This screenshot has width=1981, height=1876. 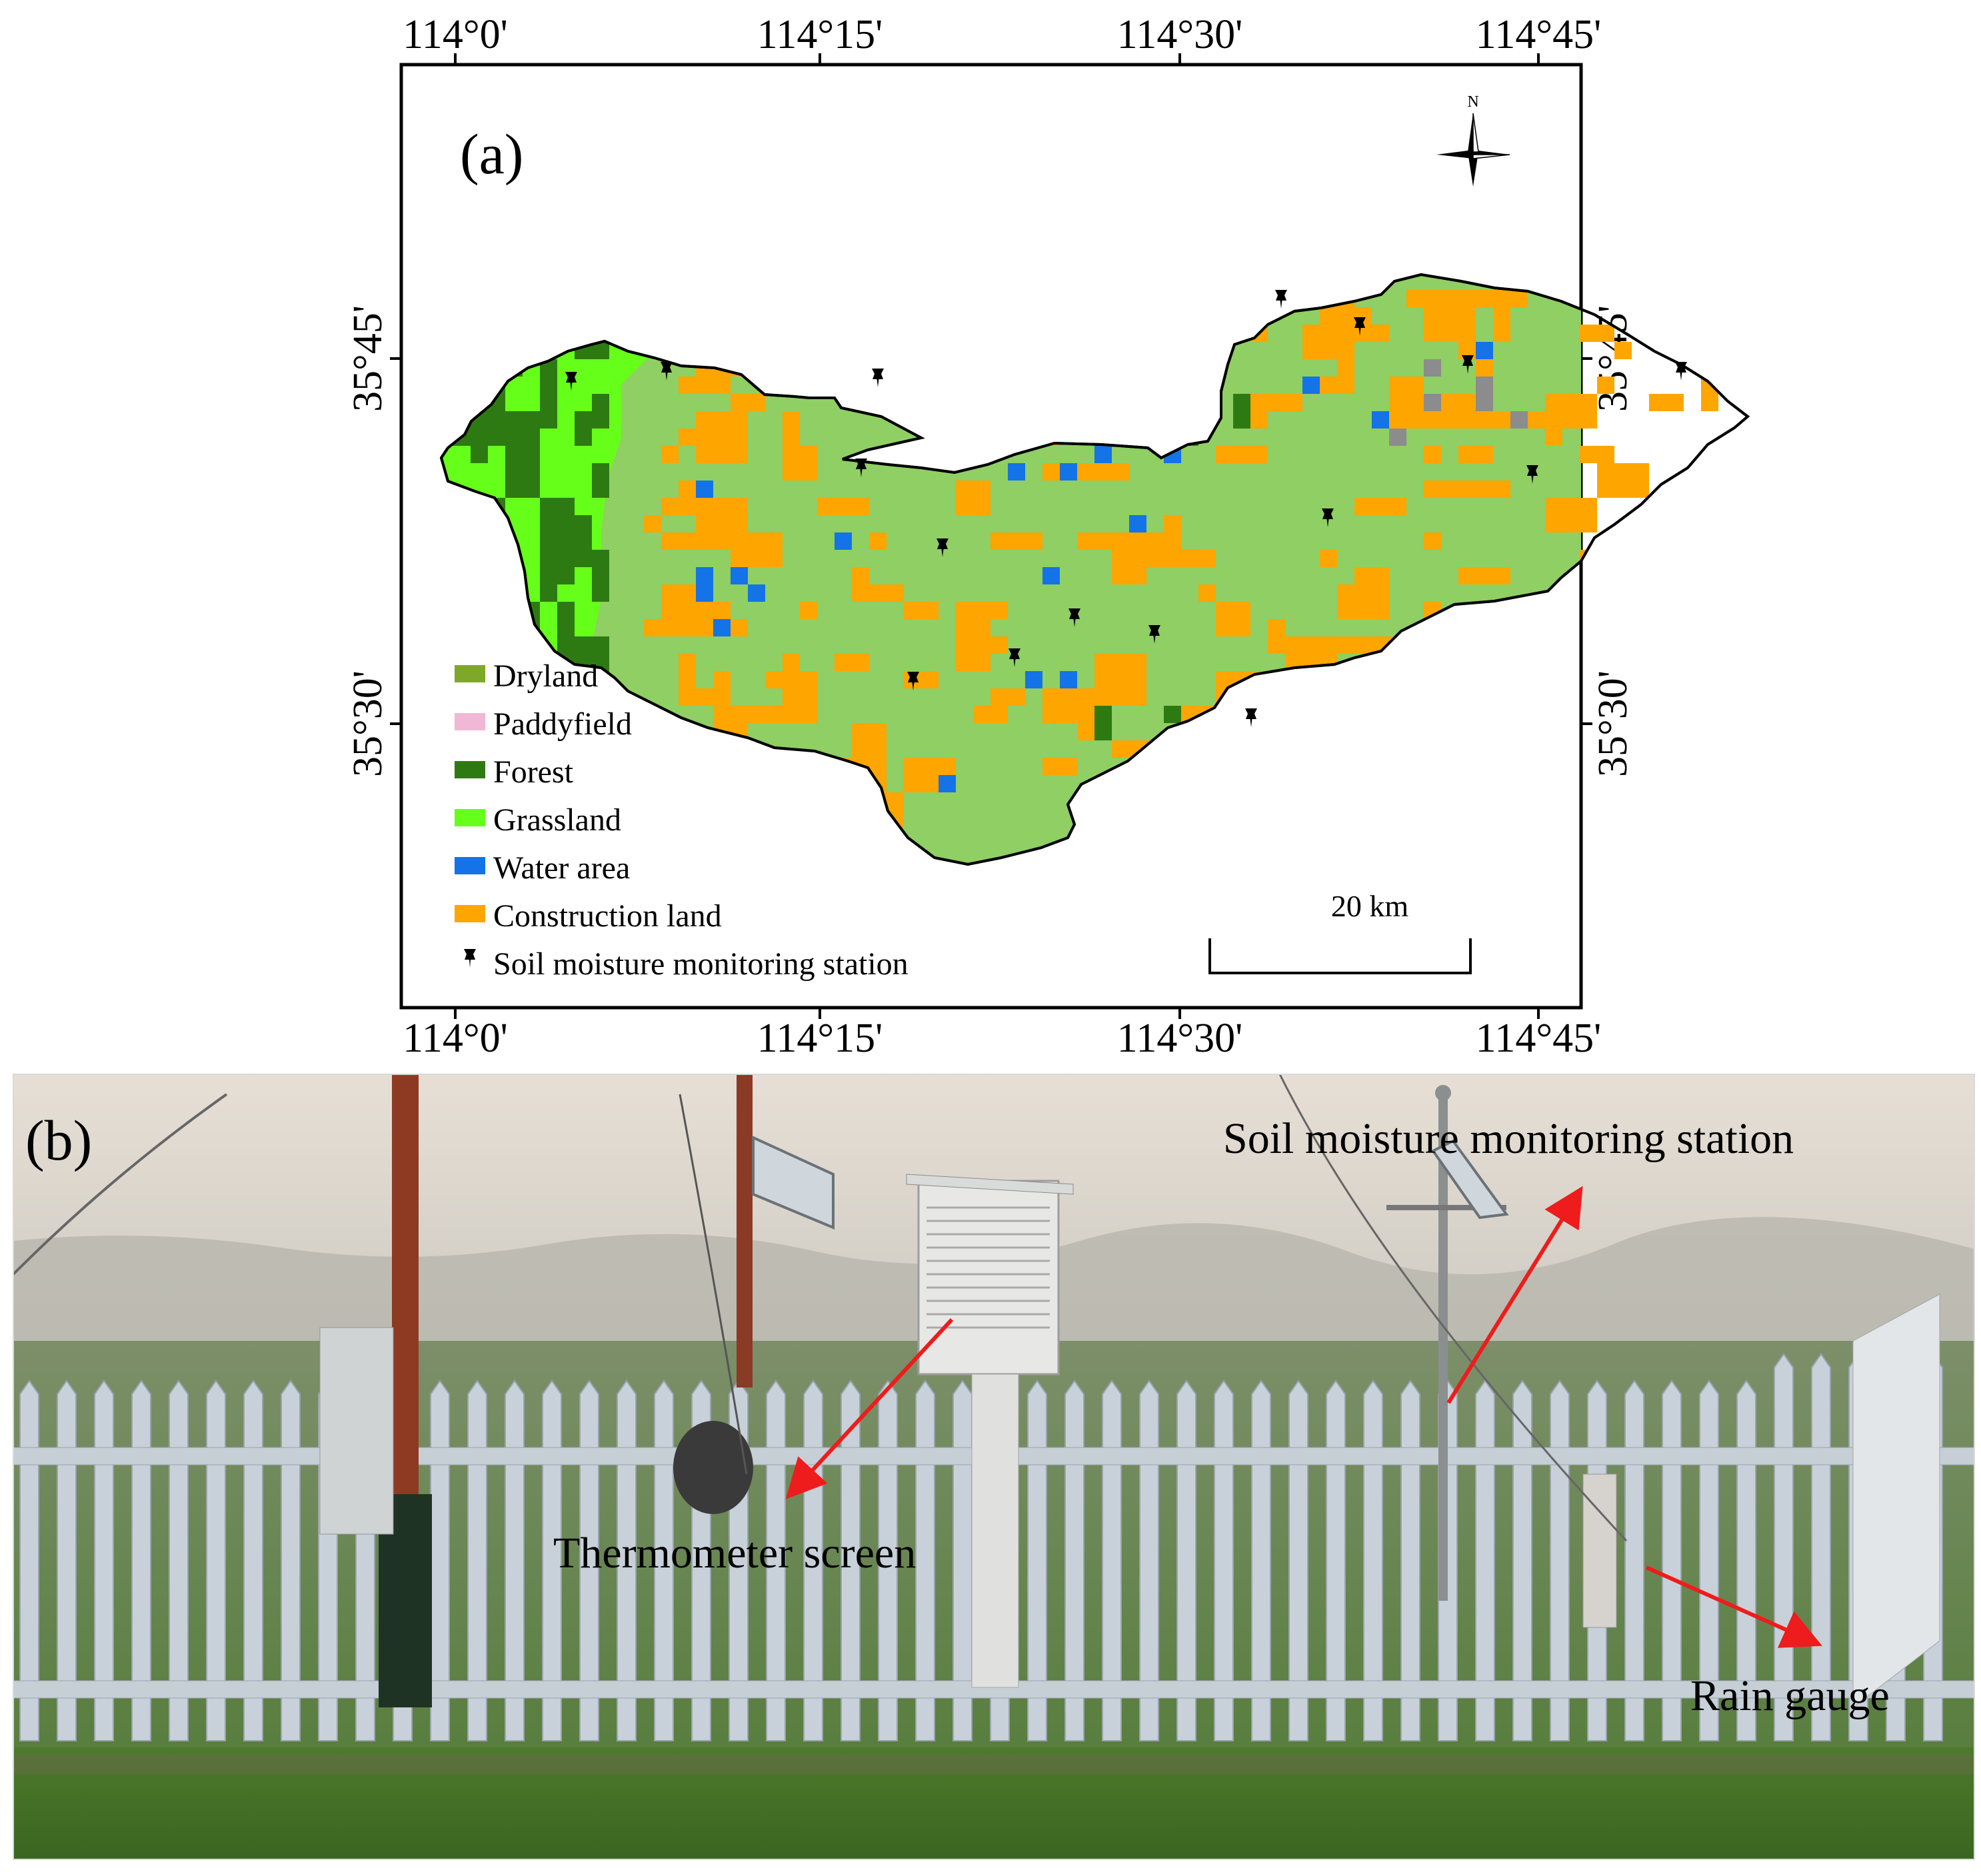 I want to click on scale-bar: 20 km, so click(x=1340, y=932).